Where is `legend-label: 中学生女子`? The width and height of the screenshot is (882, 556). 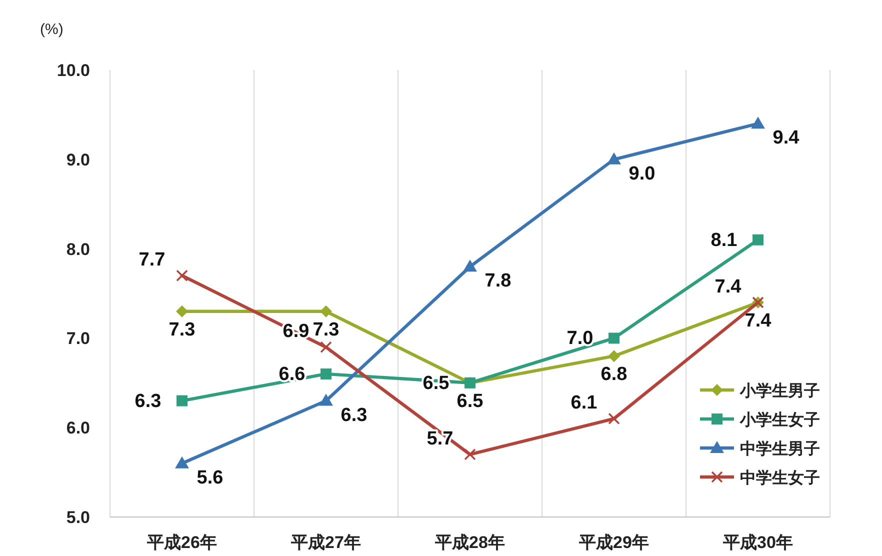
legend-label: 中学生女子 is located at coordinates (780, 478).